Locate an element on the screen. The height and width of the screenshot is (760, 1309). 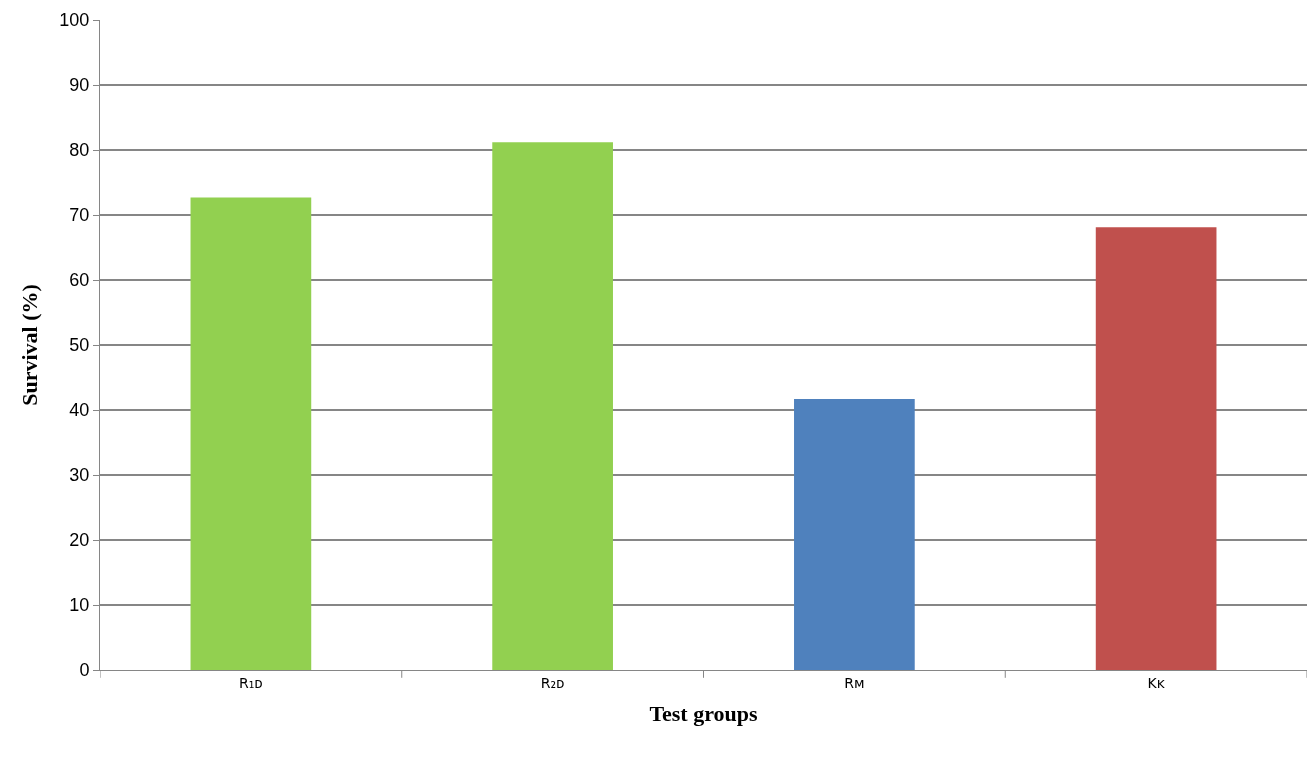
y-tick-label: 60 is located at coordinates (79, 280).